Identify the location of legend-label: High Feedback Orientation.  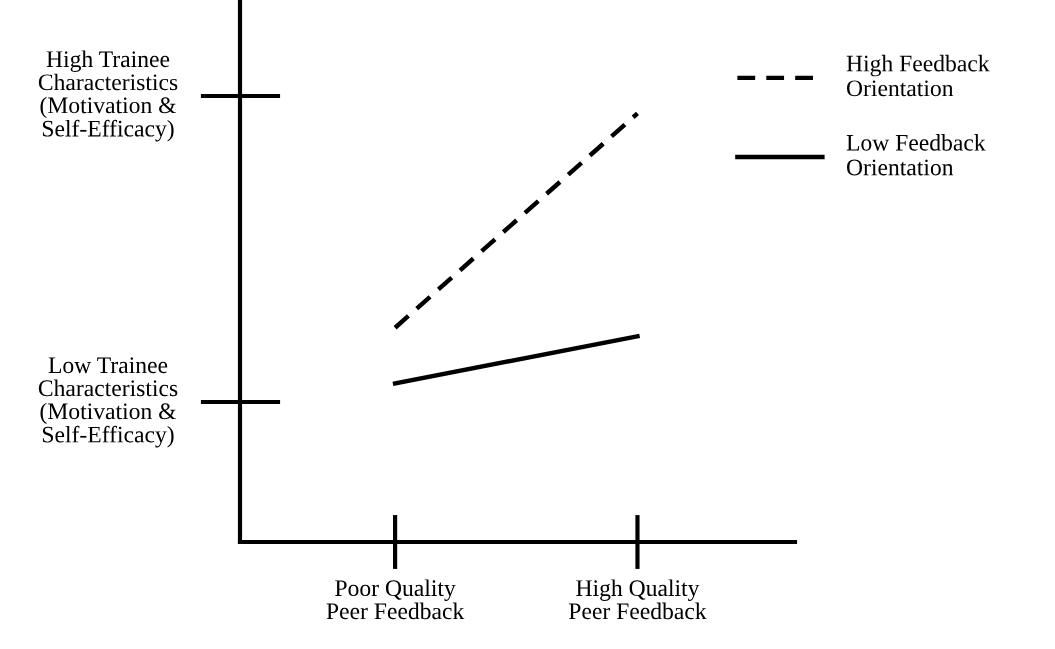
(918, 75).